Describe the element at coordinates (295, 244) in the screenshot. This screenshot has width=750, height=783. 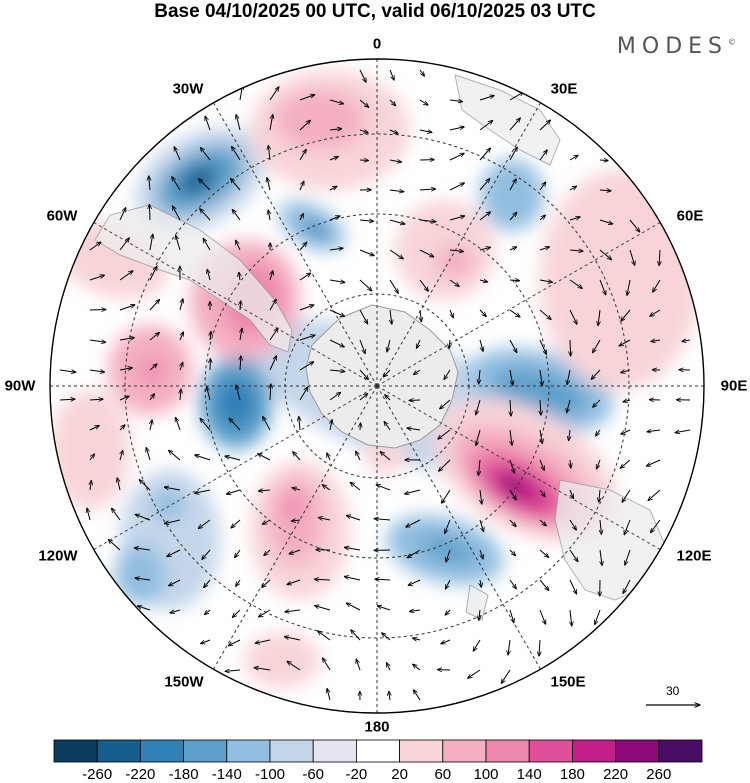
I see `meridian-line` at that location.